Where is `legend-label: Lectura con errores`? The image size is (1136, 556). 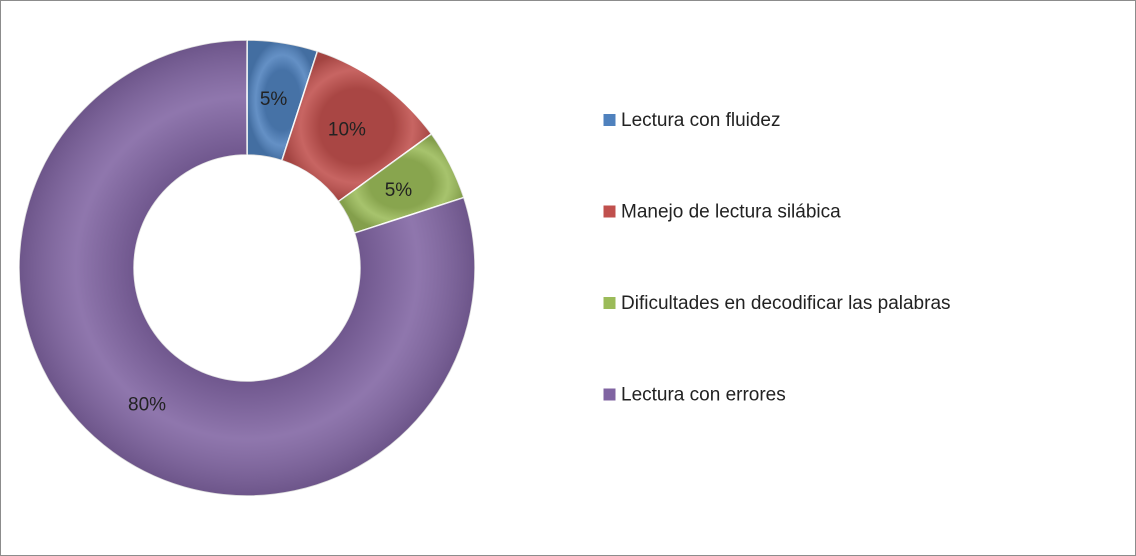 legend-label: Lectura con errores is located at coordinates (703, 395).